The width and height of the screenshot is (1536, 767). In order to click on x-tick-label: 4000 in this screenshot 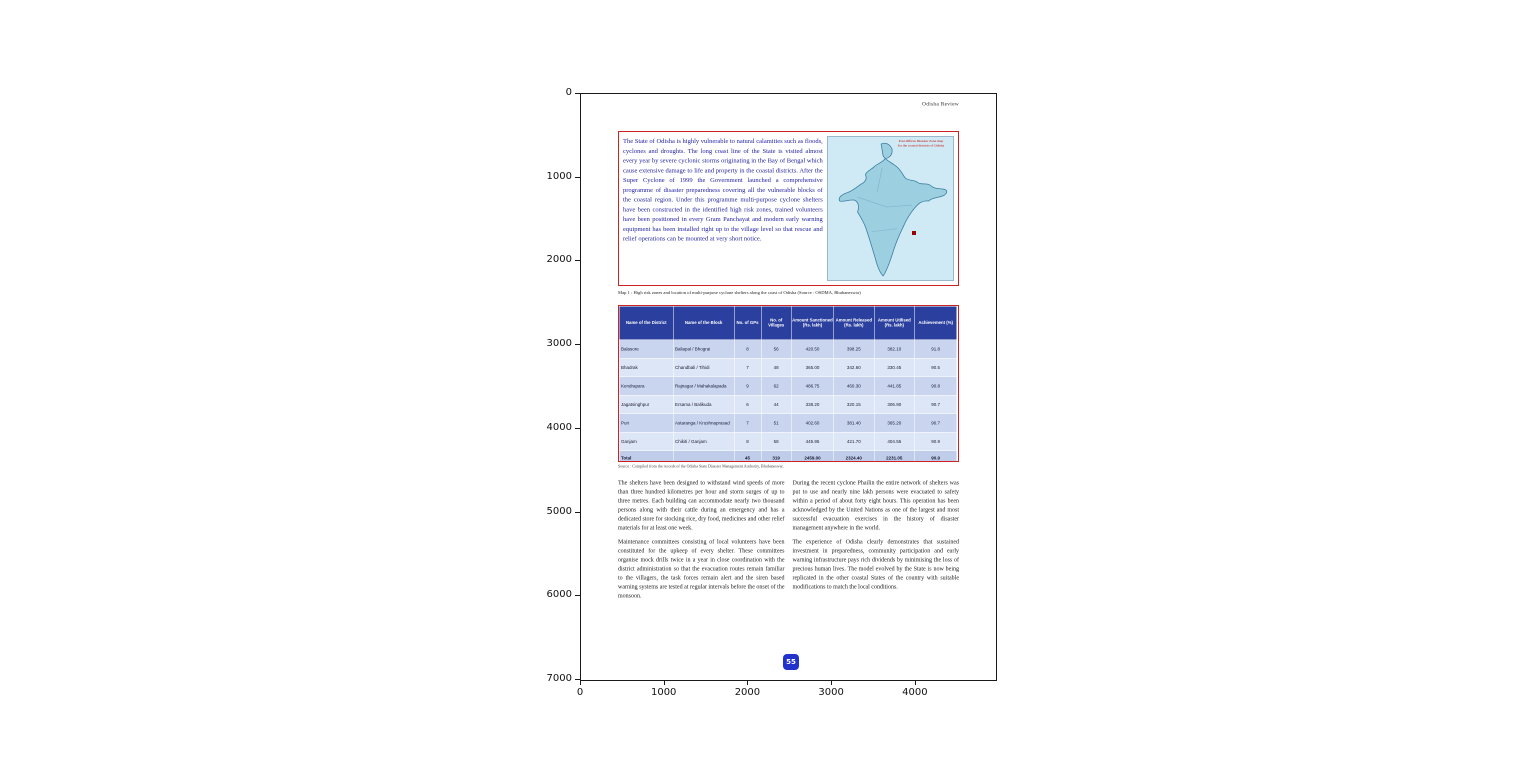, I will do `click(915, 692)`.